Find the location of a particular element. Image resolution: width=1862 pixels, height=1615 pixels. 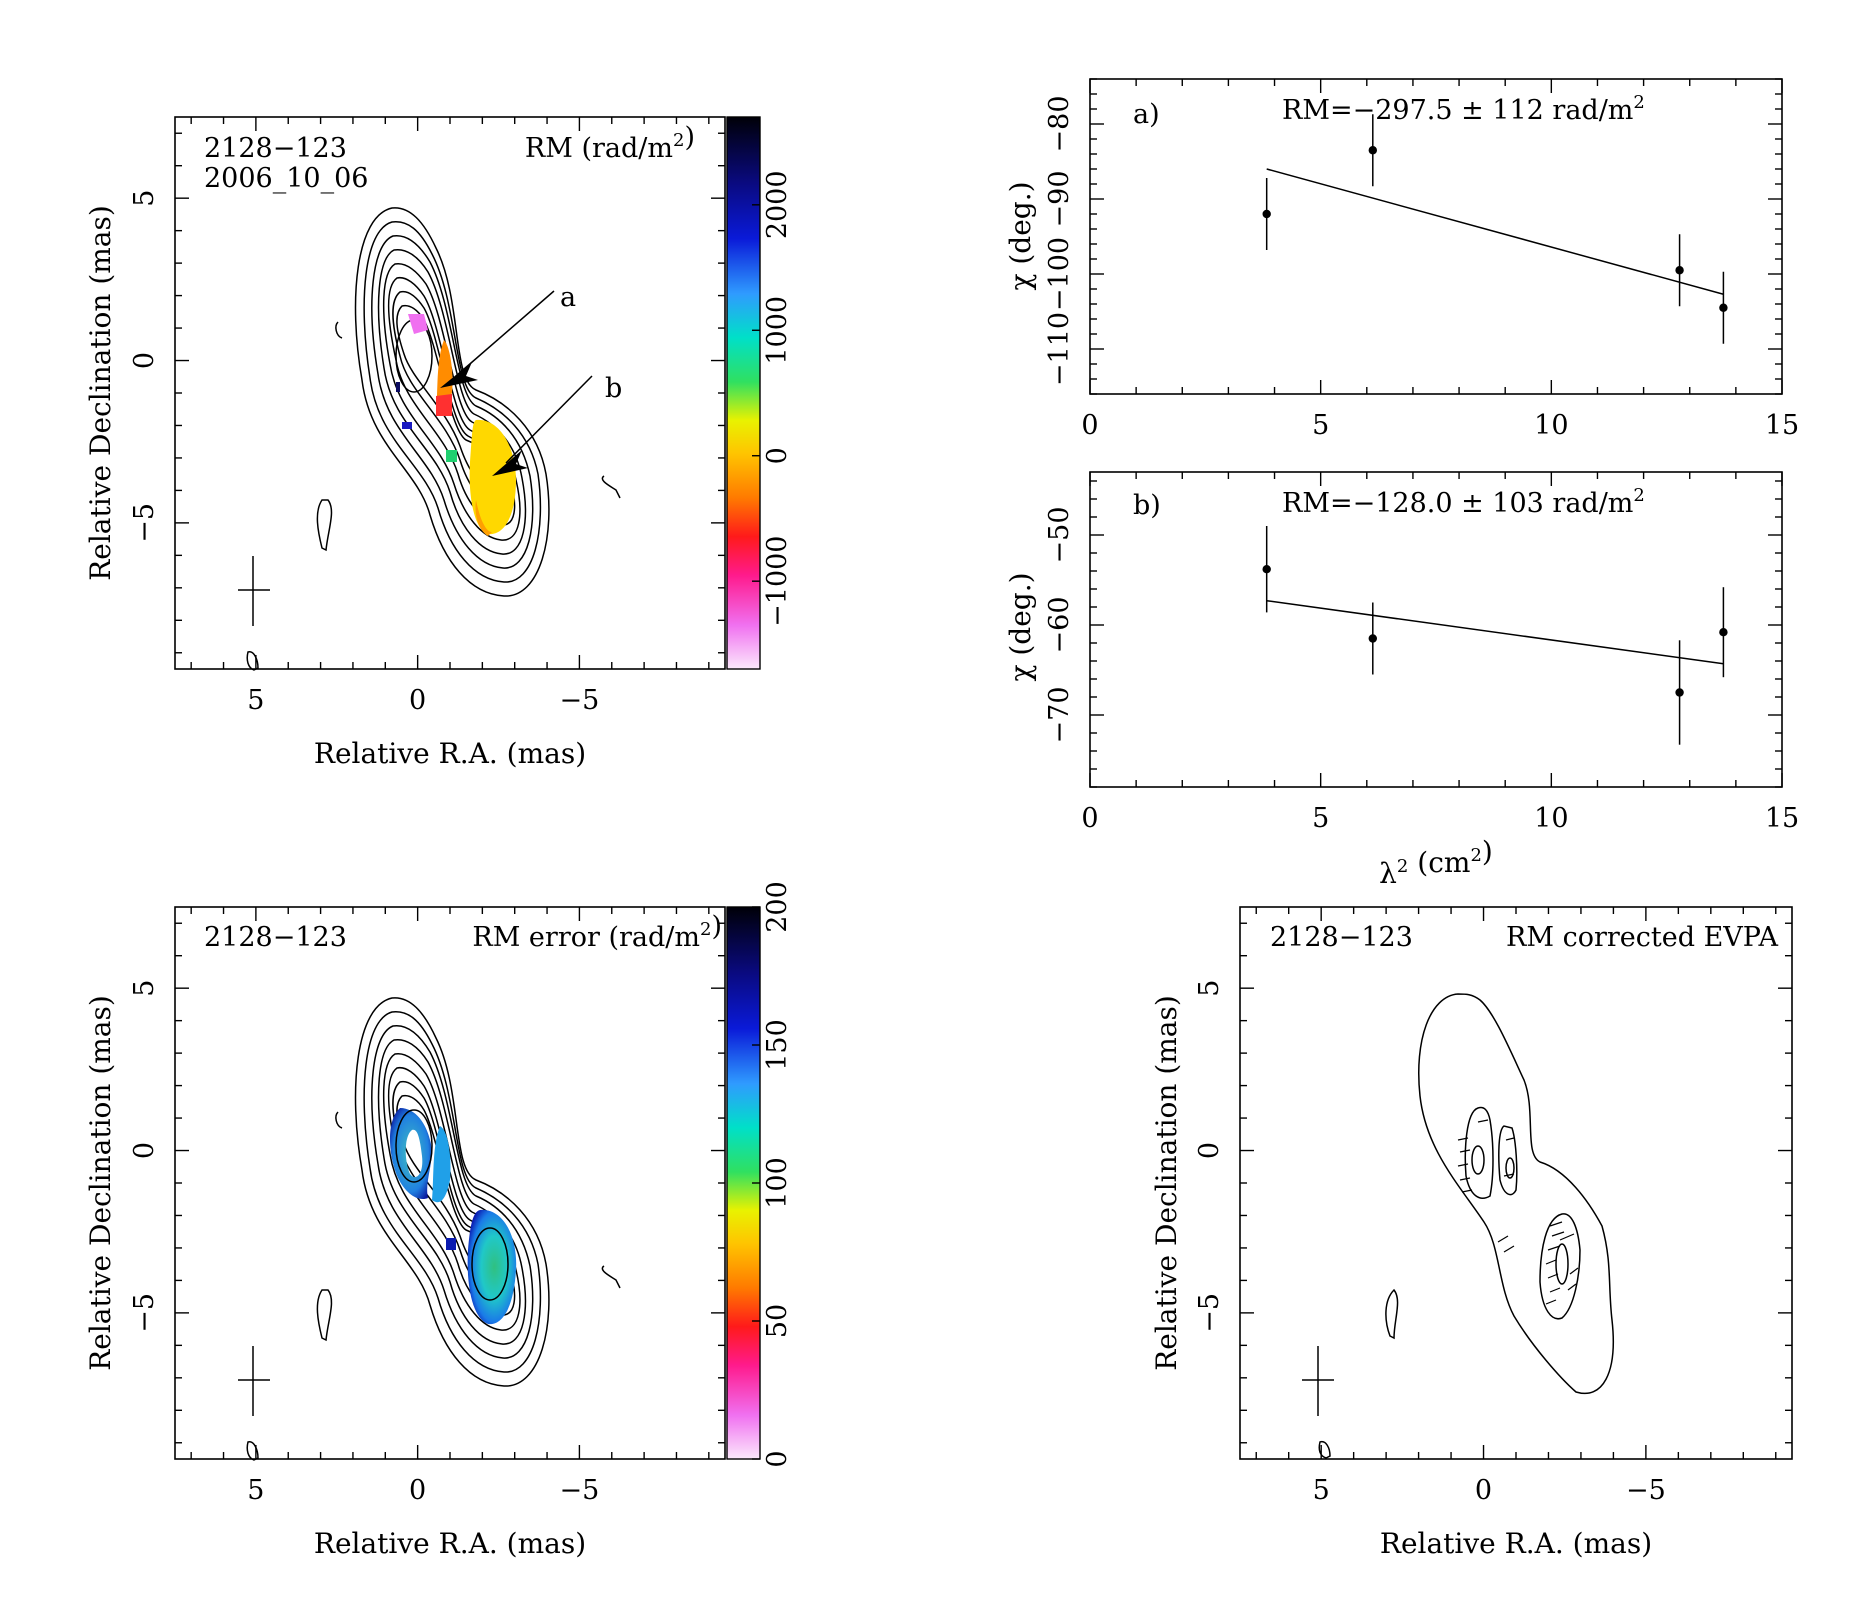

error-map-xlabel: Relative R.A. (mas) is located at coordinates (450, 1543).